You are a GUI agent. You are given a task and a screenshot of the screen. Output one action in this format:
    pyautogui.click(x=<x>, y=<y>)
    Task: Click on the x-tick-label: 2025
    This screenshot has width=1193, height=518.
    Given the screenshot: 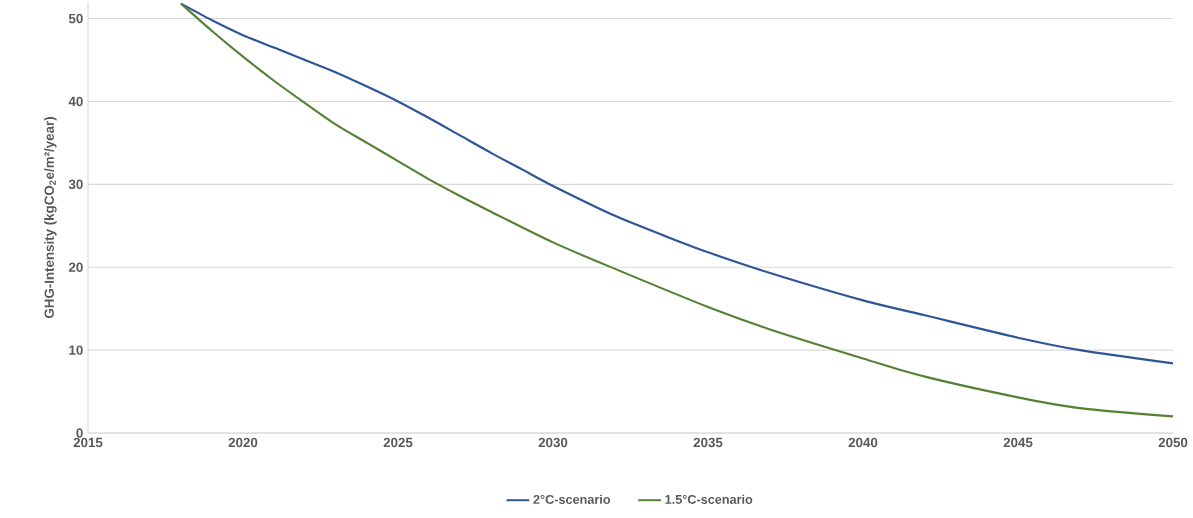 What is the action you would take?
    pyautogui.click(x=398, y=442)
    